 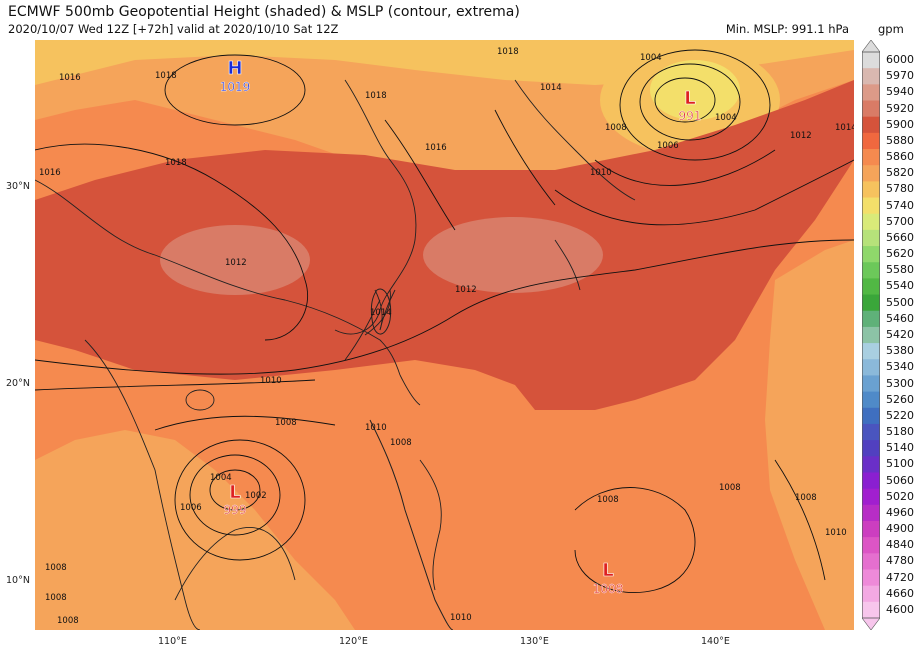 I want to click on colorbar-level-label: 6000, so click(x=900, y=60).